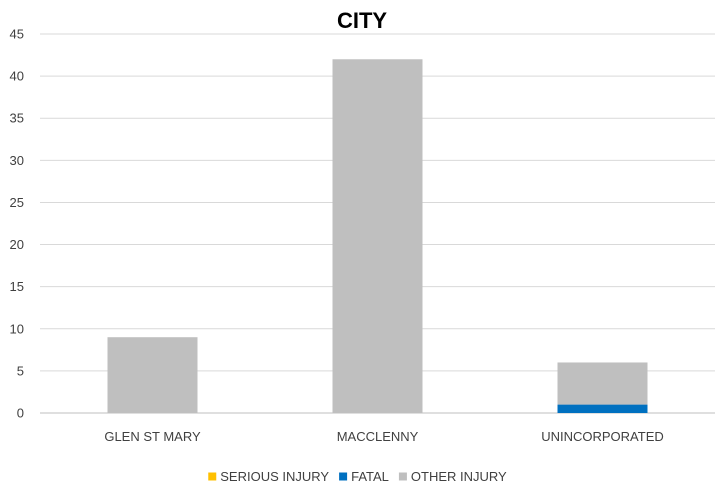  What do you see at coordinates (20, 413) in the screenshot?
I see `y-tick-label: 0` at bounding box center [20, 413].